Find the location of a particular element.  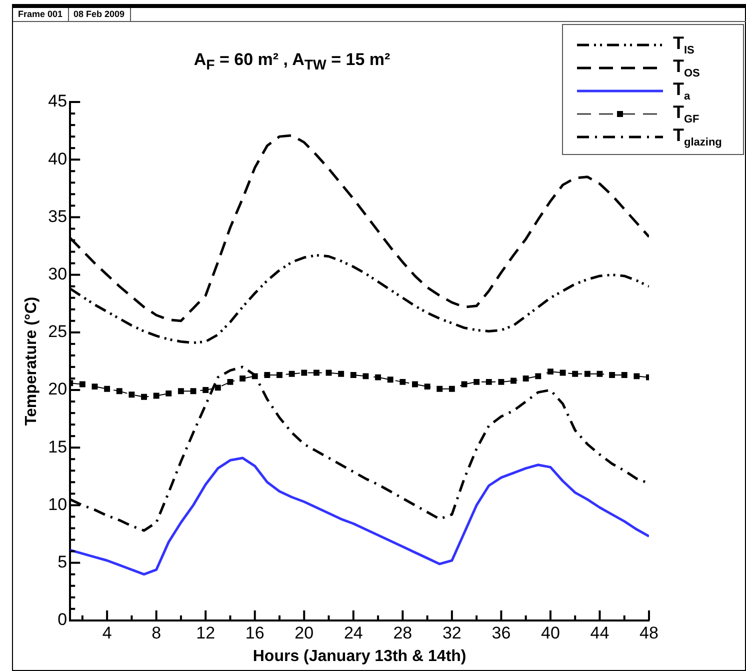

legend-label: T$_{GF}$ is located at coordinates (686, 114).